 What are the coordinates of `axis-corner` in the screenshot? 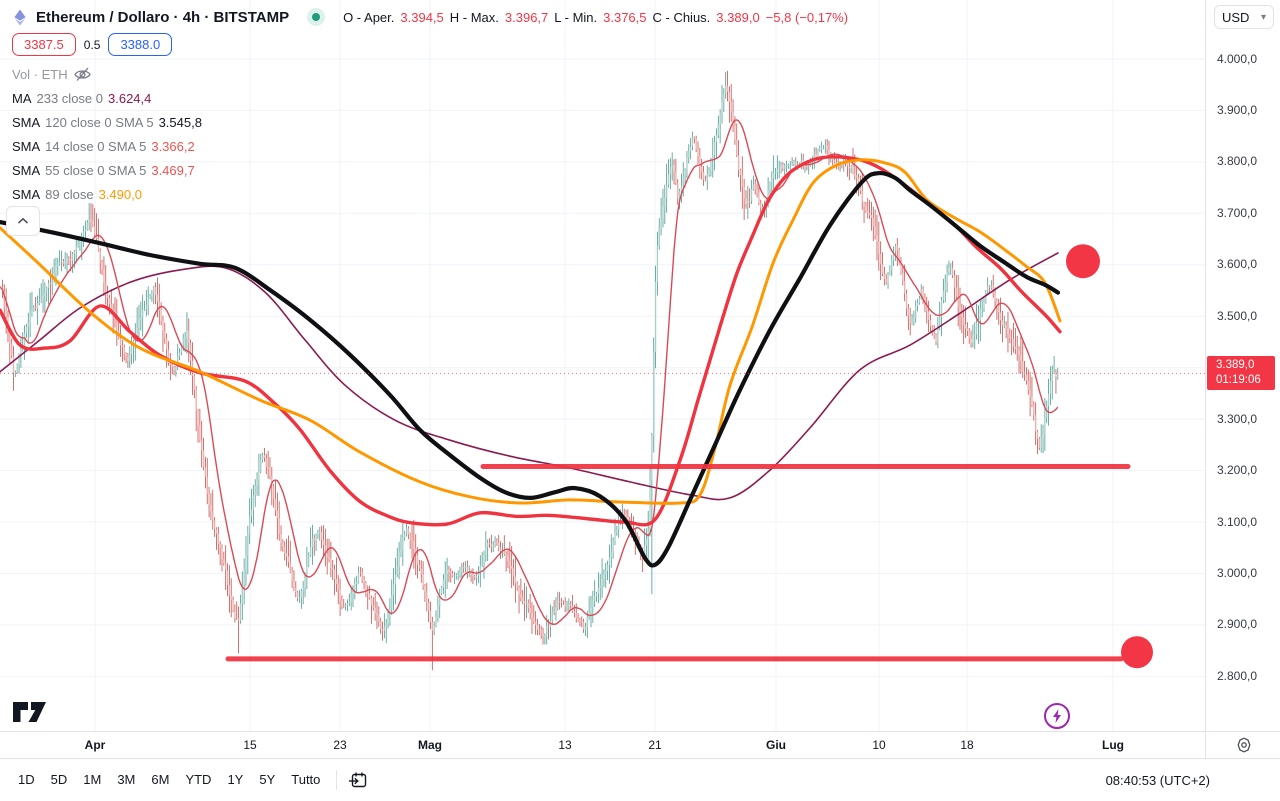 It's located at (1242, 744).